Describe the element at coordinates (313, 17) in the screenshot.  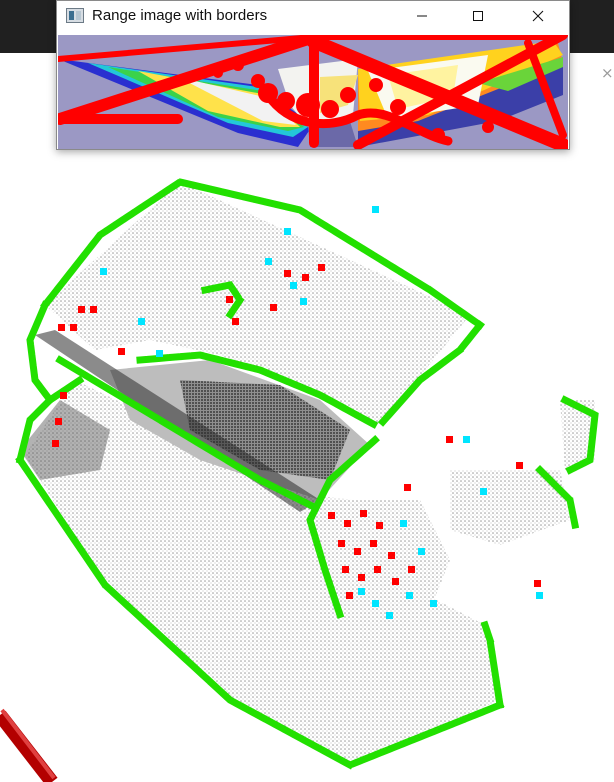
I see `window-titlebar: Range image with borders` at that location.